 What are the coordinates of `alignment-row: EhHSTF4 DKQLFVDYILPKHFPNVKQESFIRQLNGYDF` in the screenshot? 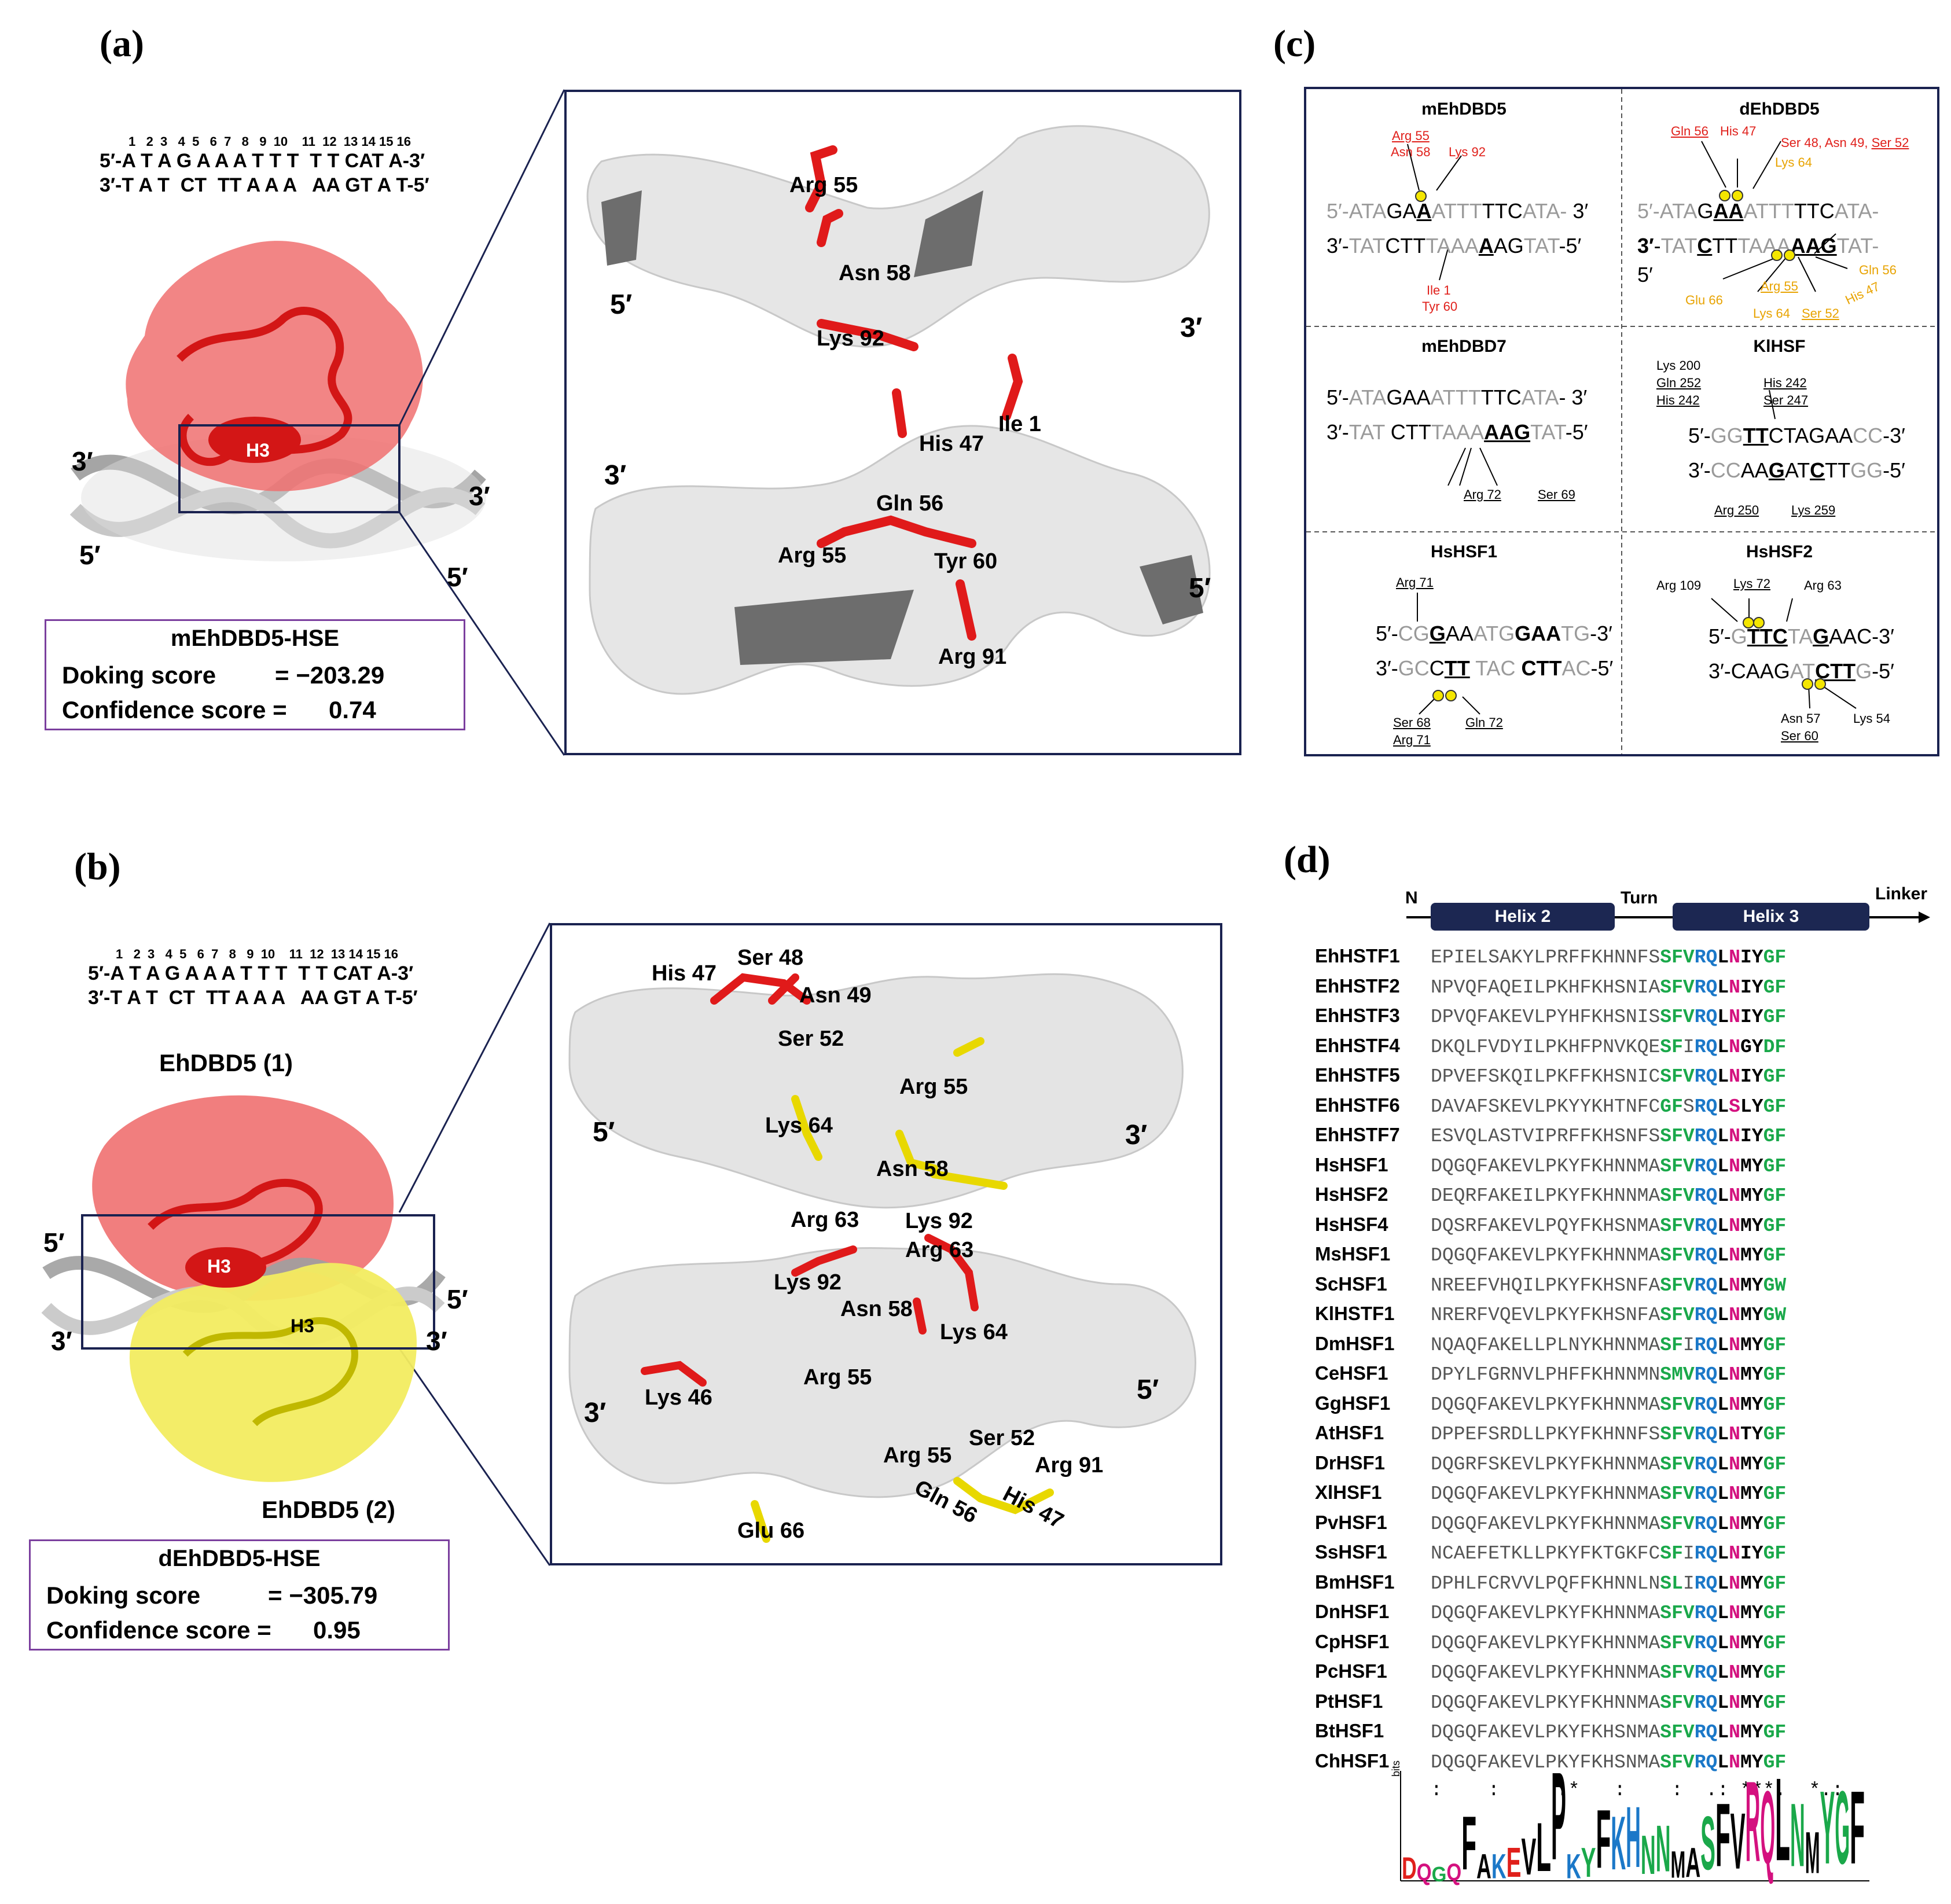 It's located at (1579, 1047).